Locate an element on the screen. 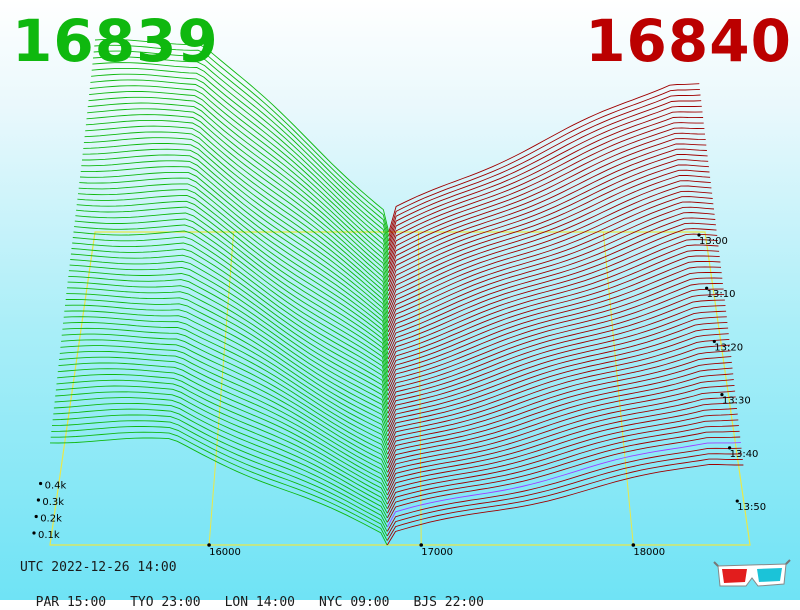  ask-price: 16840 is located at coordinates (688, 41).